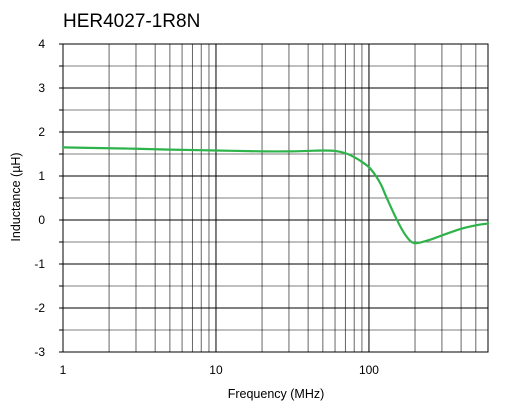 The image size is (505, 408). What do you see at coordinates (216, 370) in the screenshot?
I see `x-tick-label: 10` at bounding box center [216, 370].